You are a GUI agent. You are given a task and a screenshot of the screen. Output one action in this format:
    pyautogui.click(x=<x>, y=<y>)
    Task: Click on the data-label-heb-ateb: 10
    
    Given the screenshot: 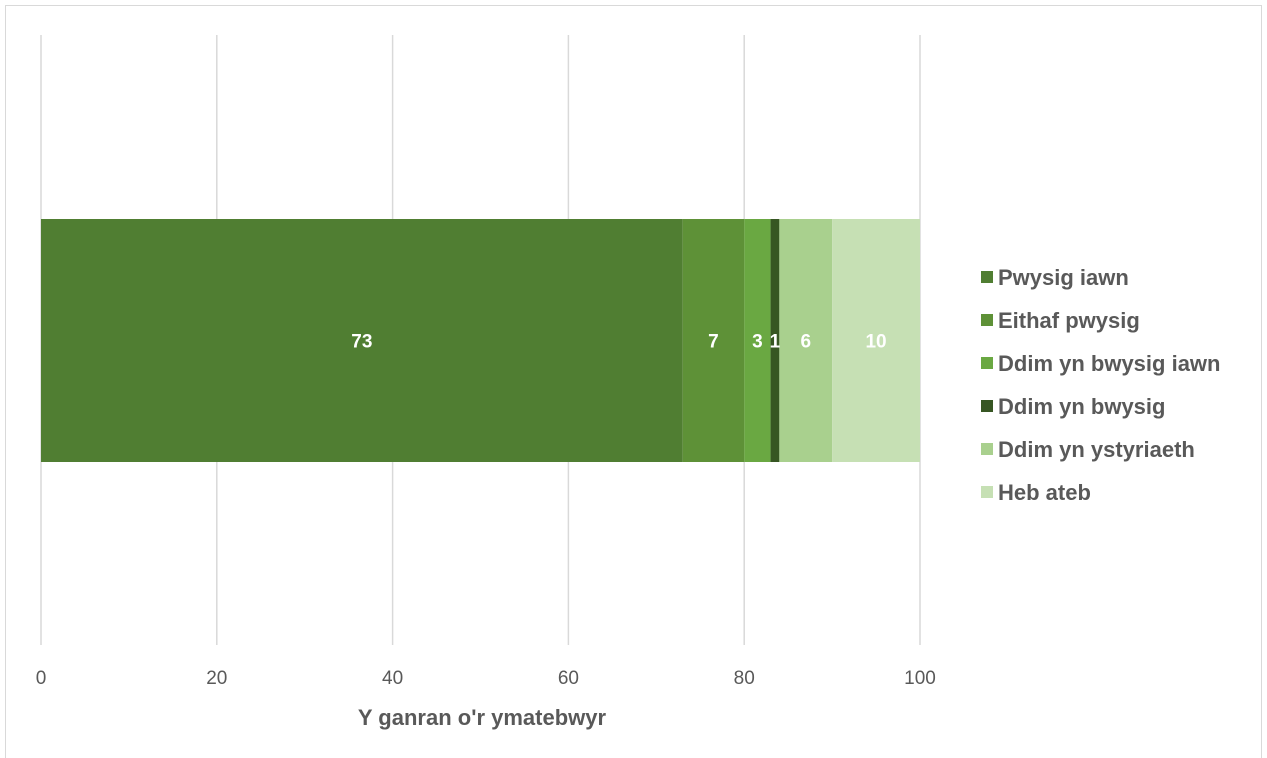 What is the action you would take?
    pyautogui.click(x=875, y=342)
    